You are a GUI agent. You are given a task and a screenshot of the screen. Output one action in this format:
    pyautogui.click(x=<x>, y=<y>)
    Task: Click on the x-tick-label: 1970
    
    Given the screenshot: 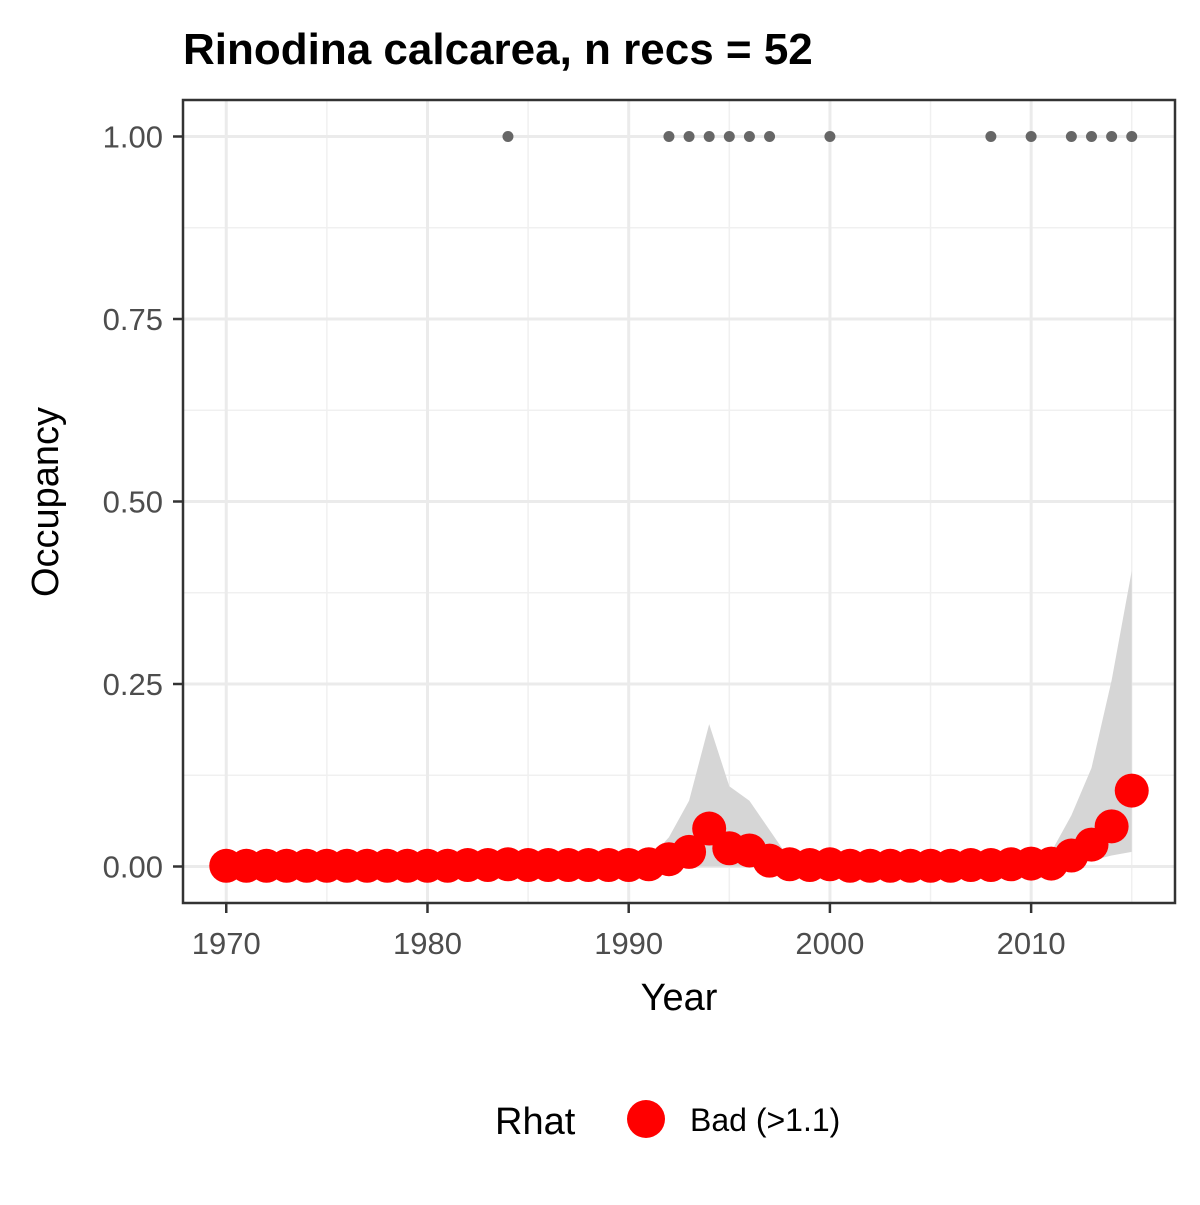 What is the action you would take?
    pyautogui.click(x=226, y=943)
    